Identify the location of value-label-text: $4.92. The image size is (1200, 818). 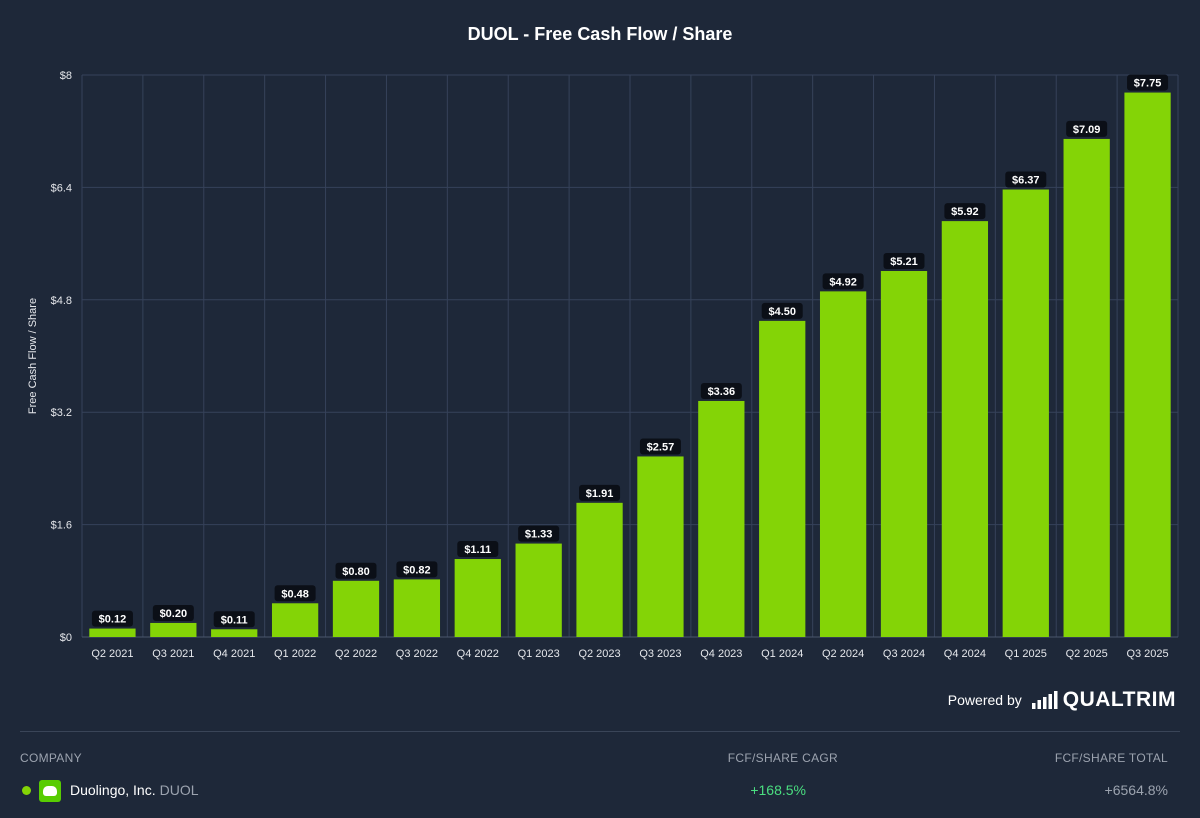
(843, 282).